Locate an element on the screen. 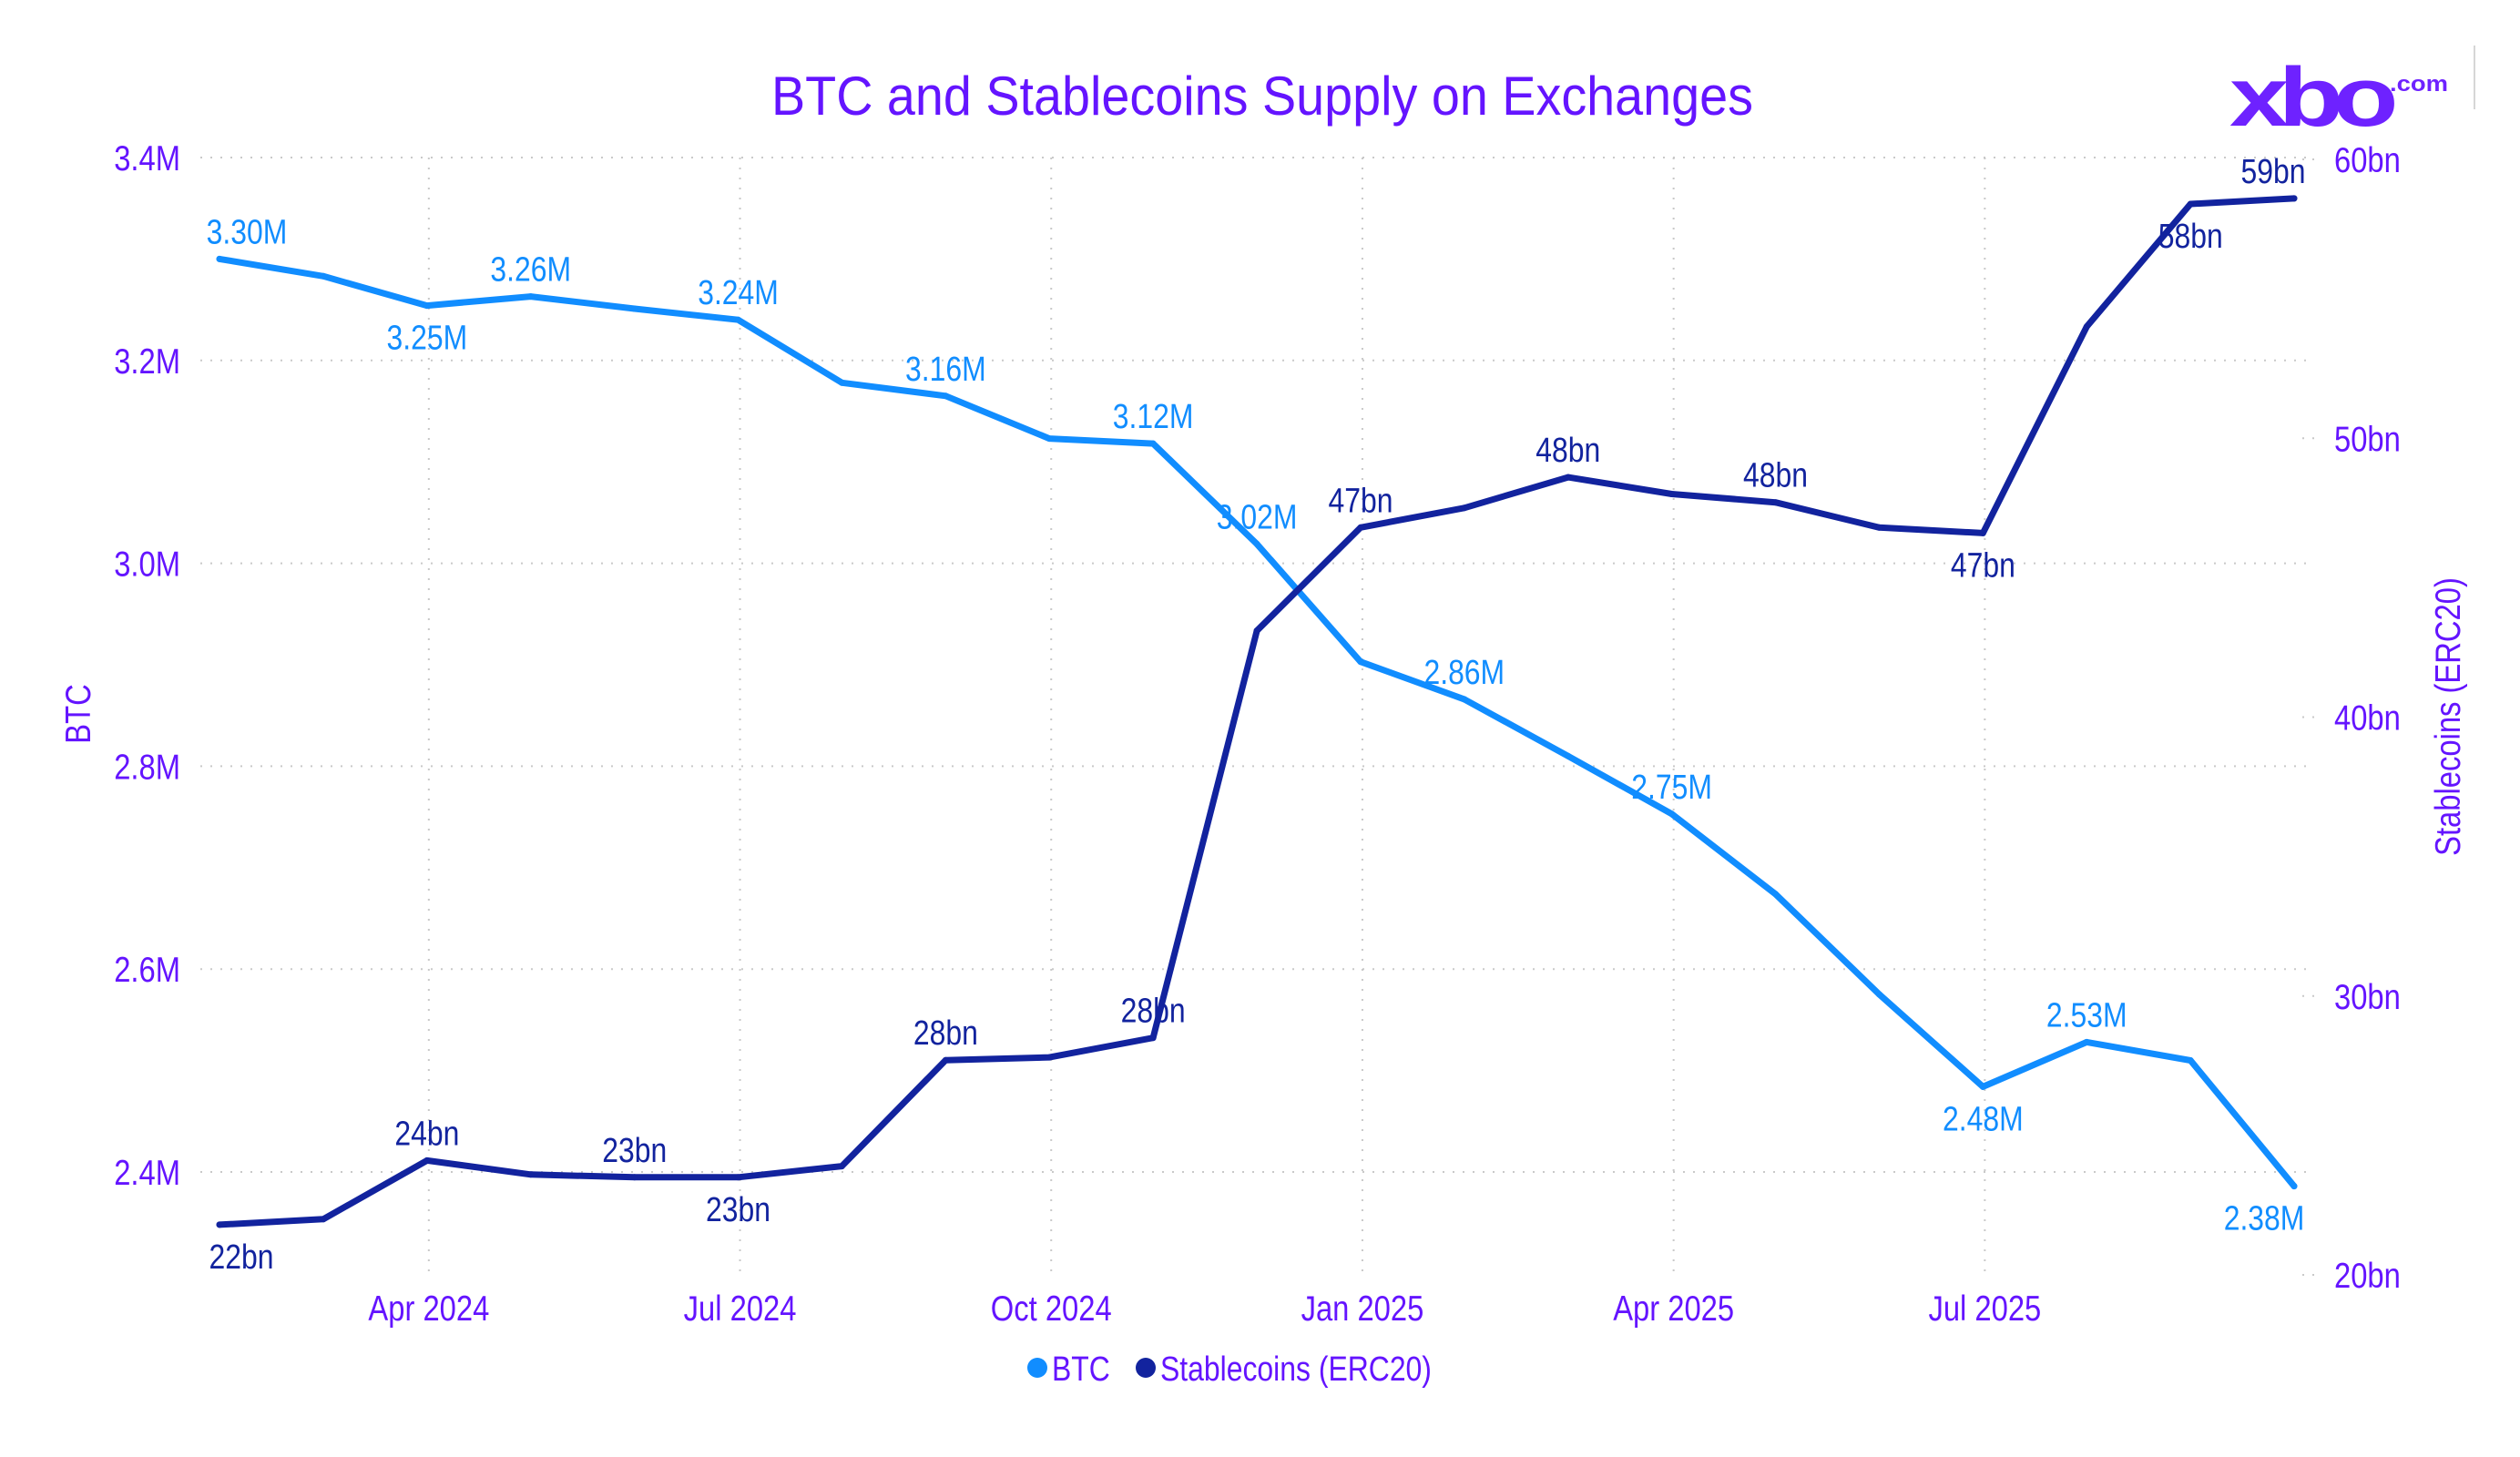 This screenshot has width=2520, height=1457. y-left-tick-label: 3.4M is located at coordinates (147, 158).